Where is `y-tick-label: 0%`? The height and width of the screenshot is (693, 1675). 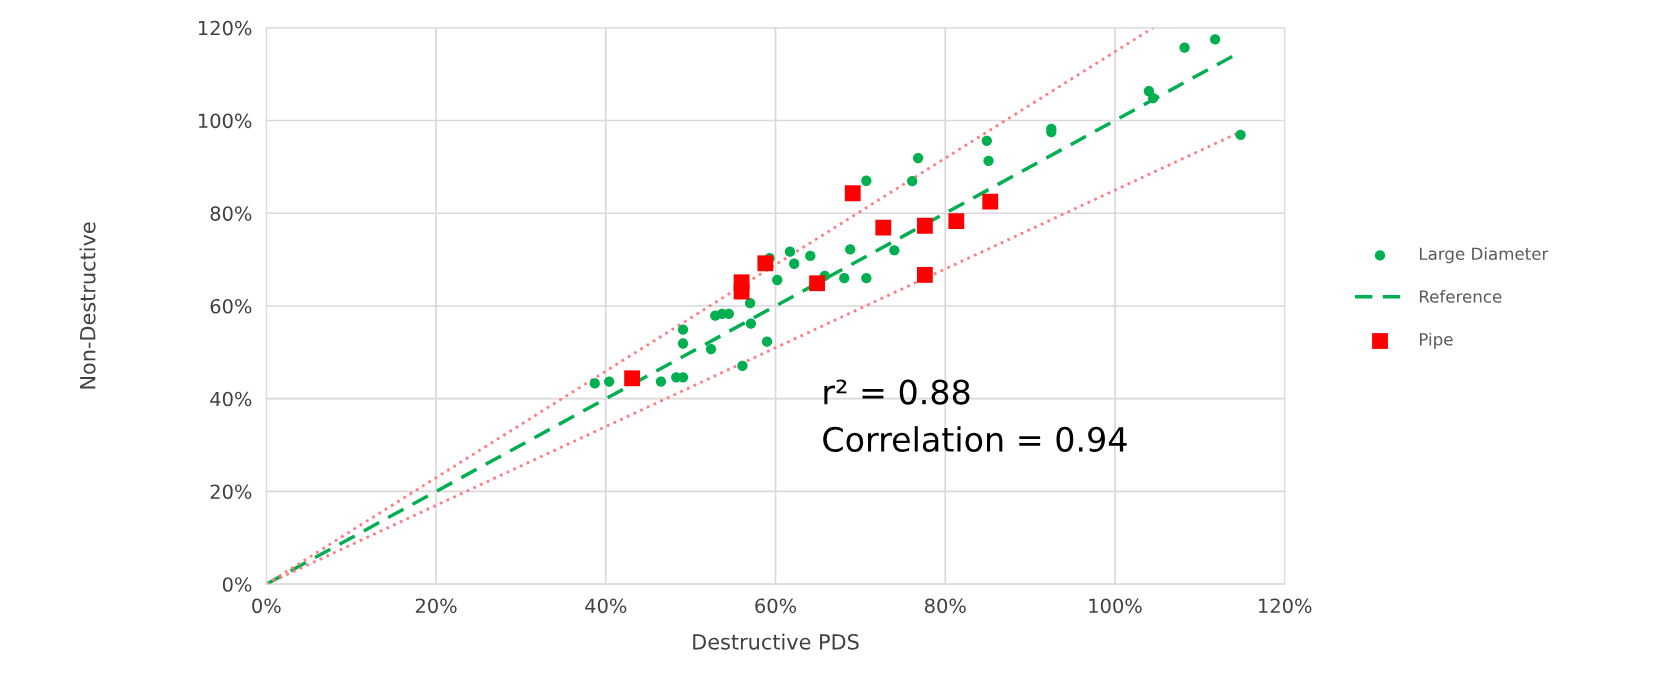 y-tick-label: 0% is located at coordinates (237, 584).